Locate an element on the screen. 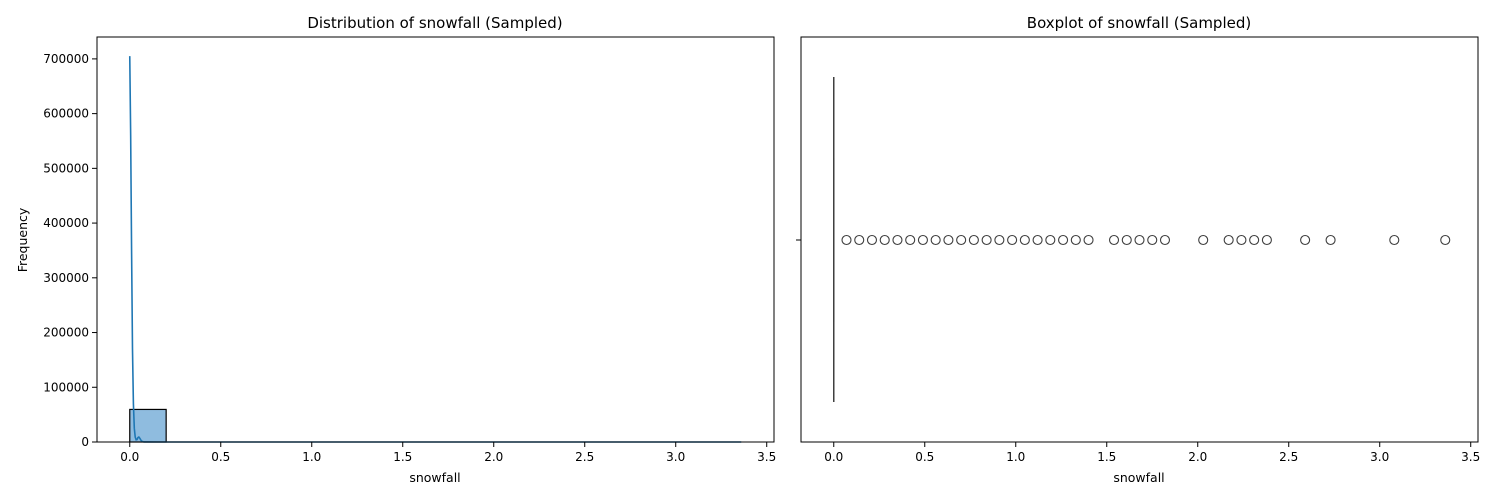 The image size is (1500, 500). histogram-x-ticks: 0.0 0.5 1.0 1.5 2.0 2.5 3.0 3.5 is located at coordinates (448, 453).